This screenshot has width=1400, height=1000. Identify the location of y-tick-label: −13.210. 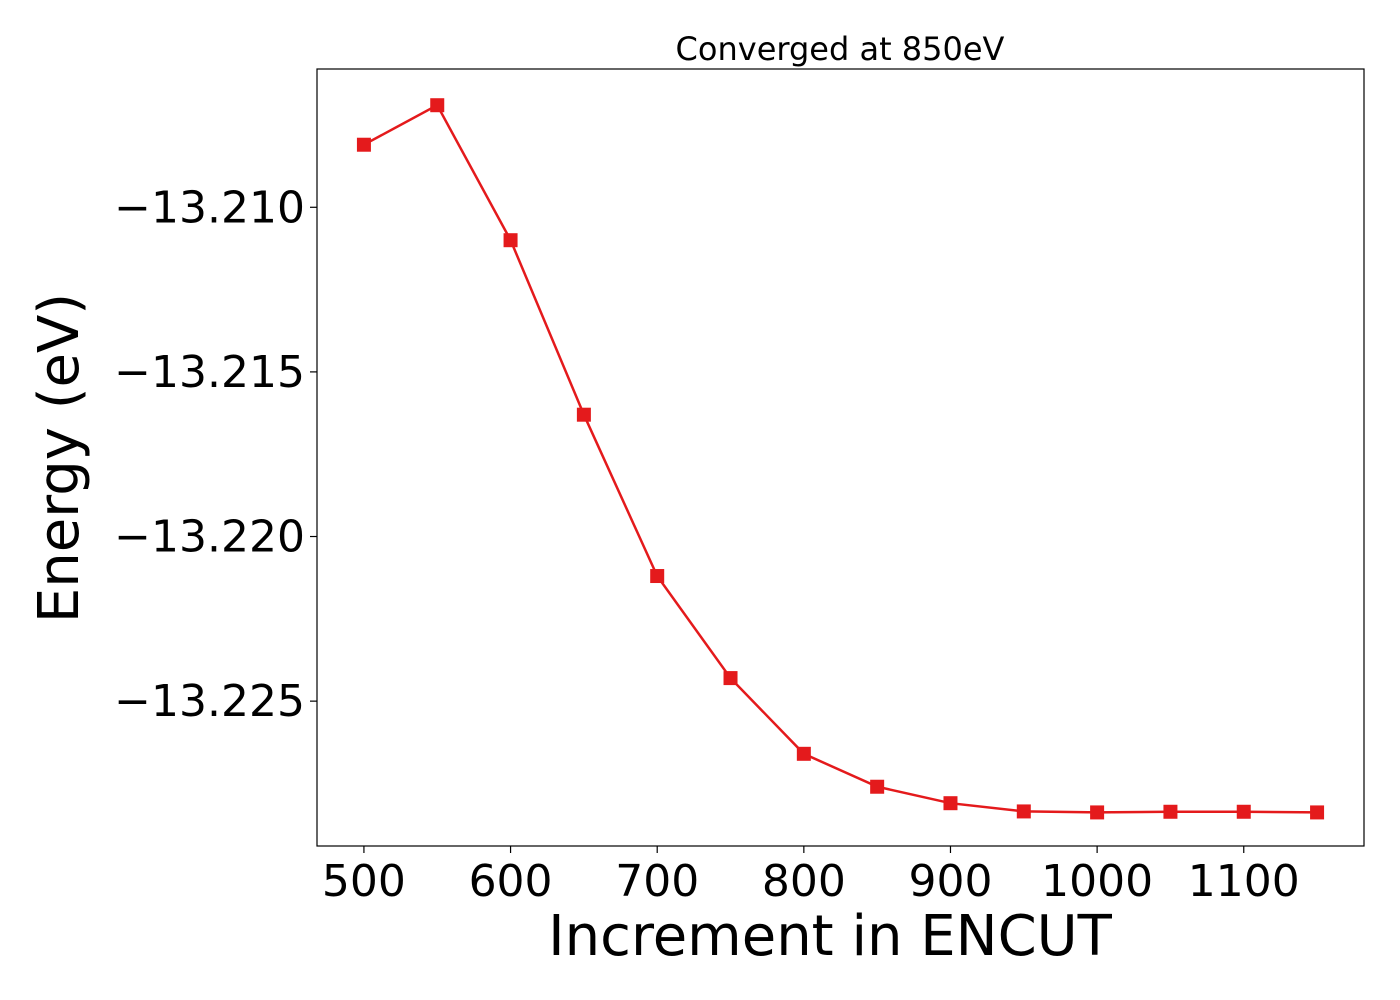
(209, 207).